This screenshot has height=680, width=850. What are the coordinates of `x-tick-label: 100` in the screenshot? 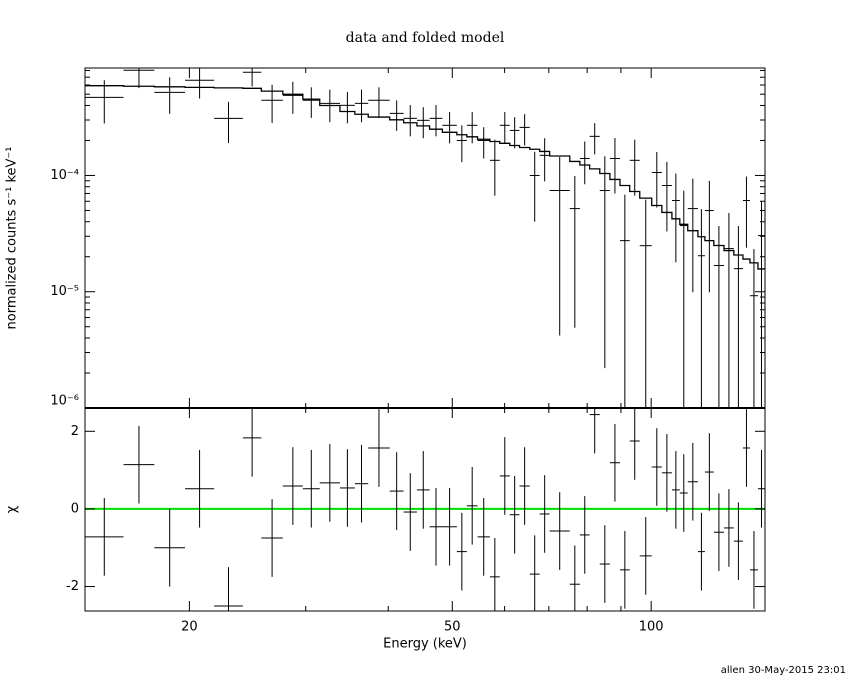 It's located at (651, 627).